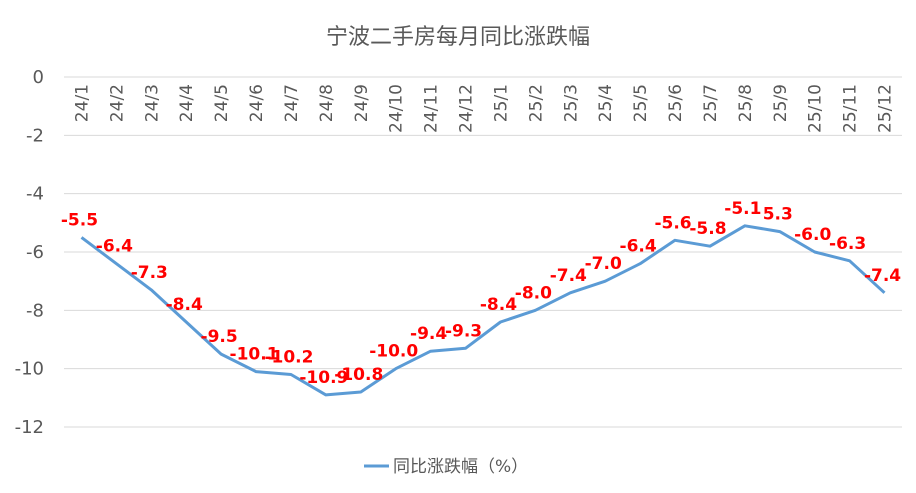 This screenshot has width=916, height=493. I want to click on data-label: 5.3, so click(778, 215).